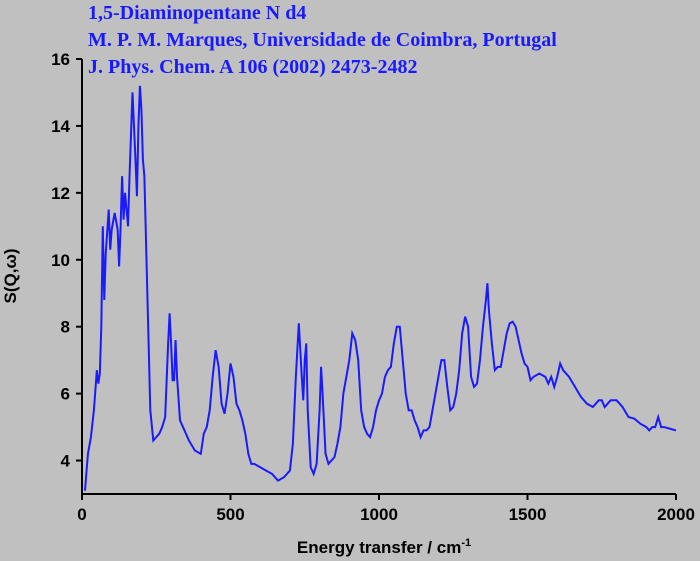  I want to click on y-tick-label: 10, so click(60, 260).